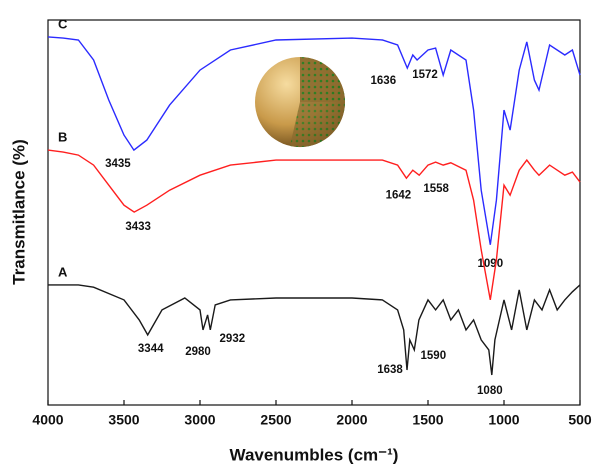 This screenshot has width=597, height=475. Describe the element at coordinates (118, 164) in the screenshot. I see `peak-label: 3435` at that location.